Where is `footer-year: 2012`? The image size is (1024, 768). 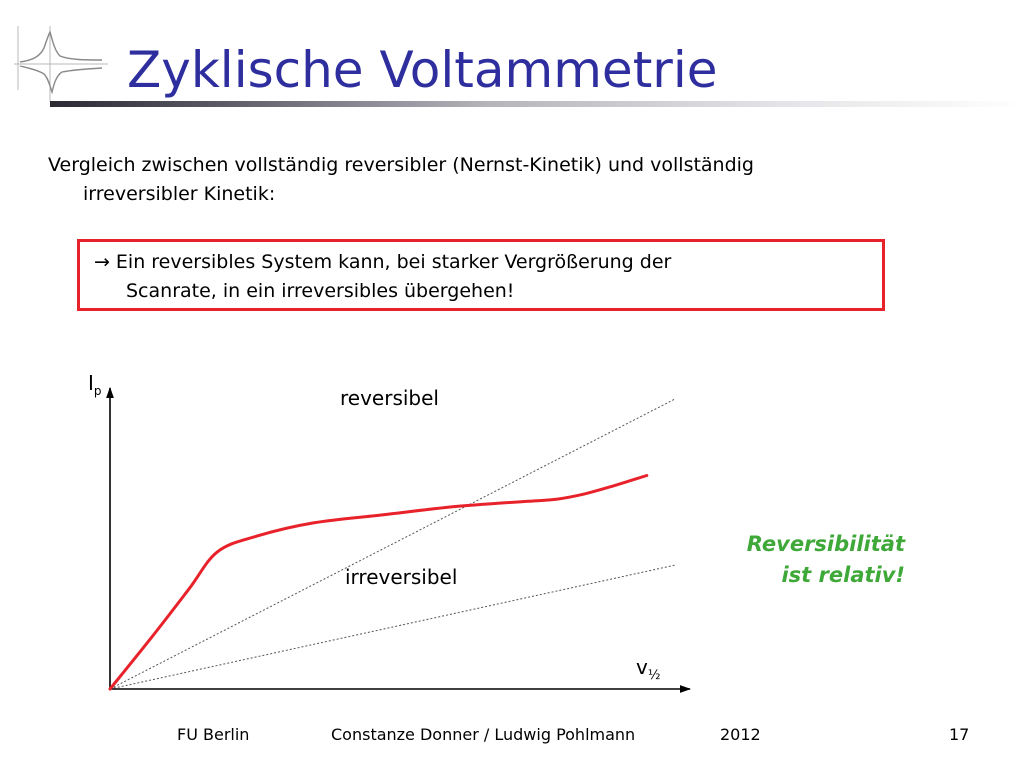
footer-year: 2012 is located at coordinates (740, 734).